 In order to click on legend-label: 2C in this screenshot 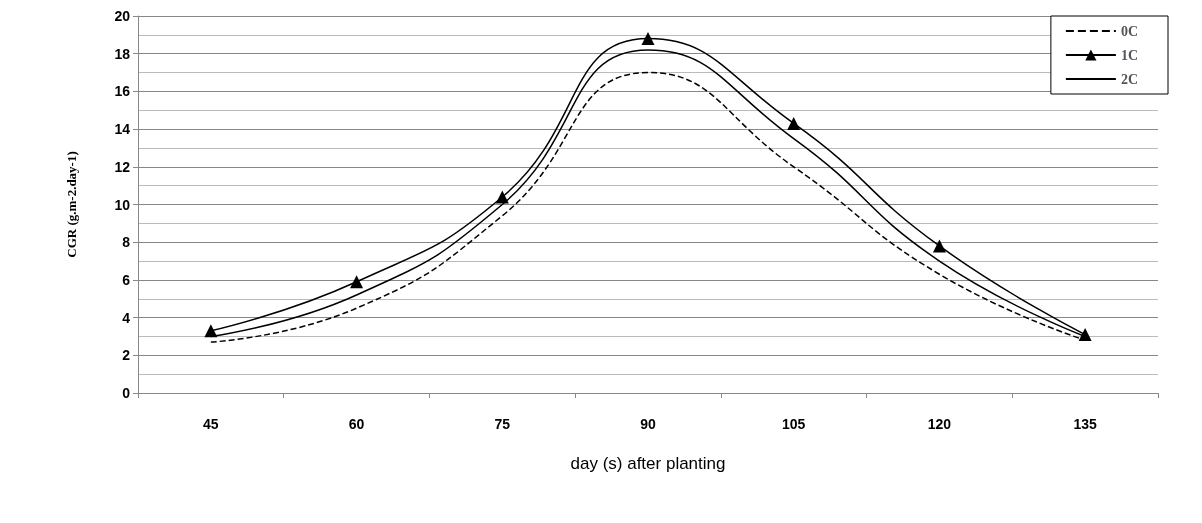, I will do `click(1129, 79)`.